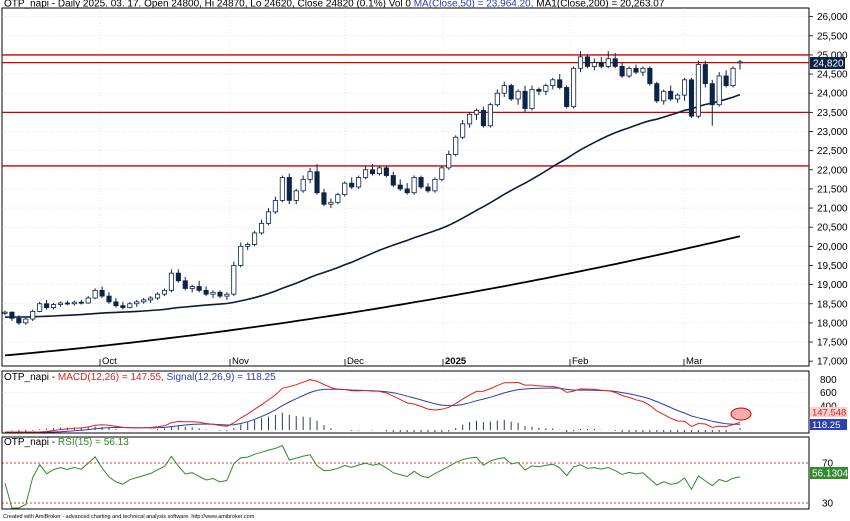 This screenshot has width=850, height=521. Describe the element at coordinates (456, 361) in the screenshot. I see `date-axis-label: 2025` at that location.